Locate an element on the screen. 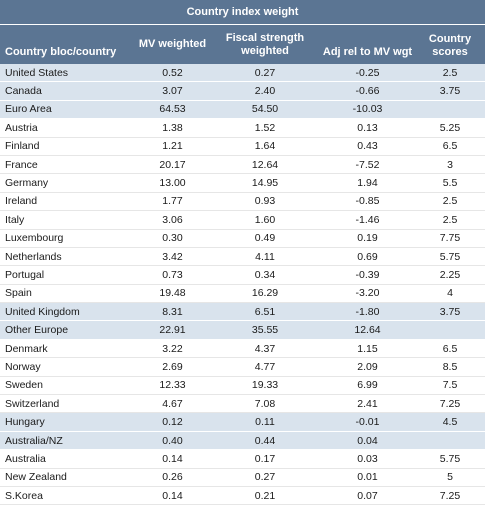 The width and height of the screenshot is (485, 510). table-row: Switzerland 4.67 7.08 2.41 7.25 is located at coordinates (242, 404).